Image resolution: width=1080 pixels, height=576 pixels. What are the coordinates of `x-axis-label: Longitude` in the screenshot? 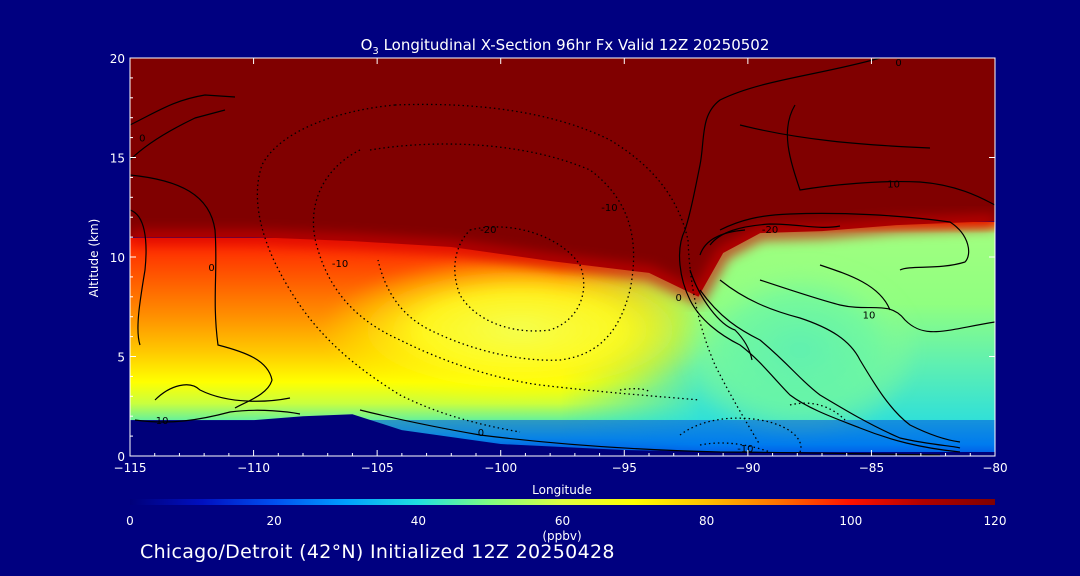 It's located at (562, 490).